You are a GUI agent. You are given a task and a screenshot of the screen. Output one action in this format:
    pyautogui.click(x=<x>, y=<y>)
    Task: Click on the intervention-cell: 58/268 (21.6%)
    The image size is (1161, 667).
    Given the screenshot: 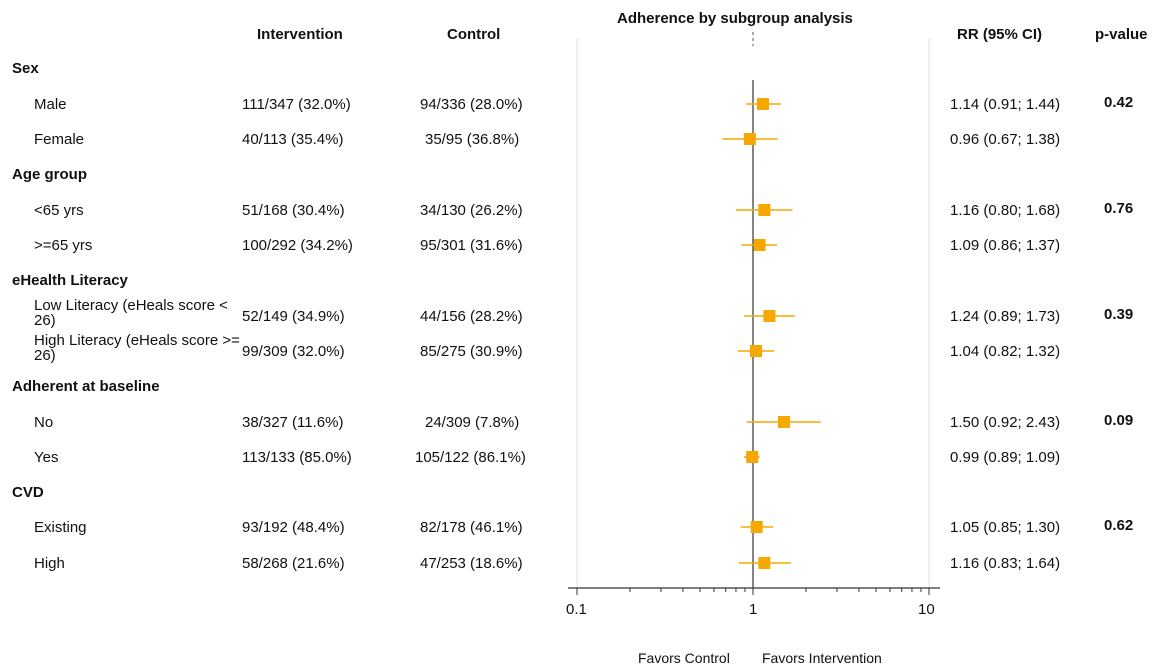 What is the action you would take?
    pyautogui.click(x=293, y=563)
    